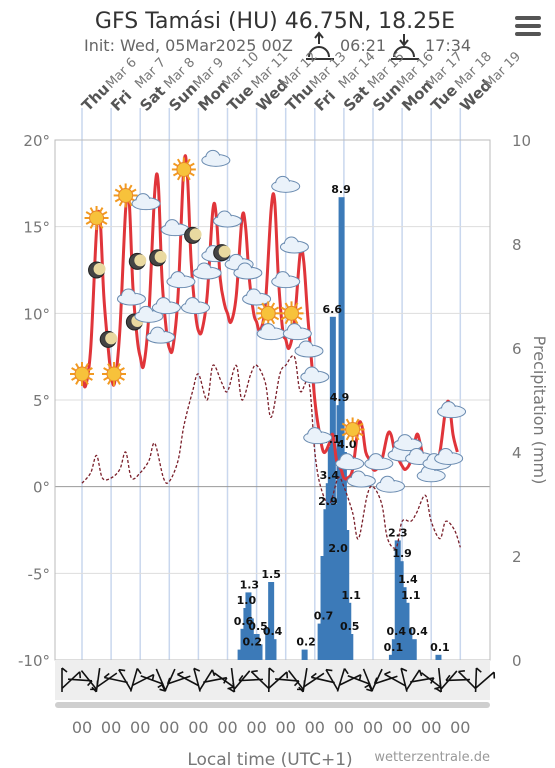 The width and height of the screenshot is (555, 768). Describe the element at coordinates (36, 141) in the screenshot. I see `y-tick-left: 20°` at that location.